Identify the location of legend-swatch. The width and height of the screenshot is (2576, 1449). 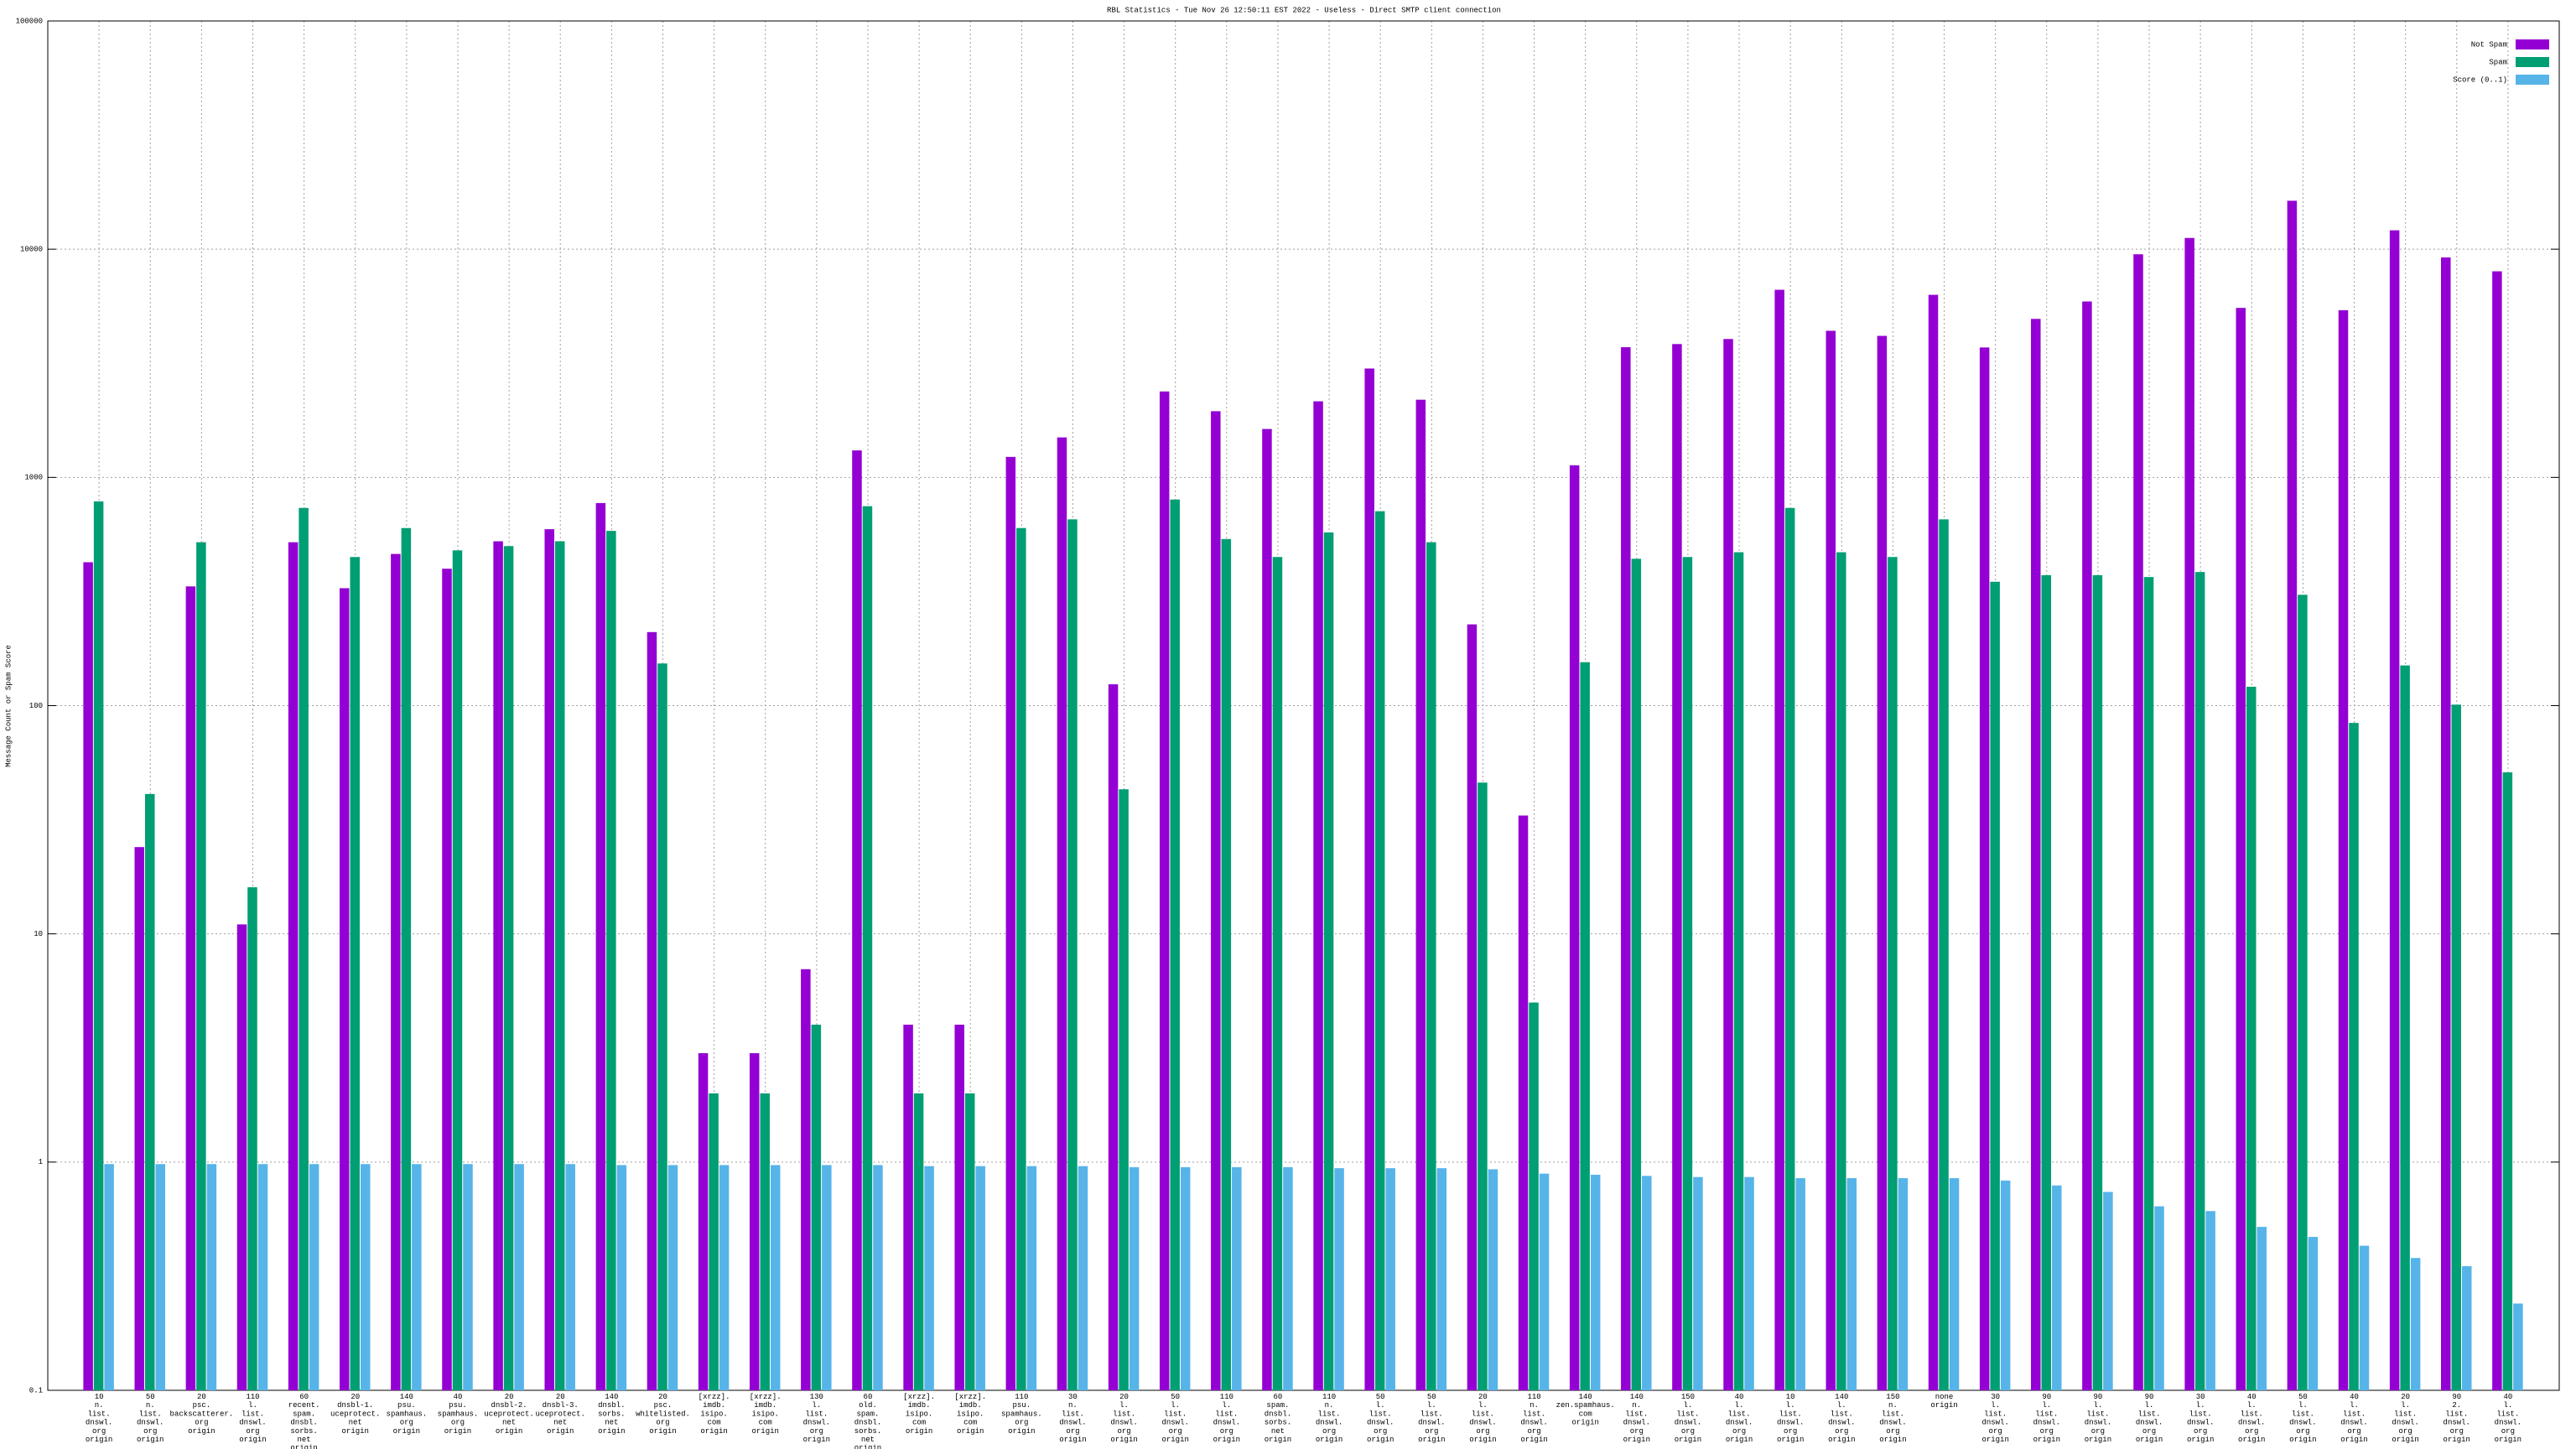
(2532, 62).